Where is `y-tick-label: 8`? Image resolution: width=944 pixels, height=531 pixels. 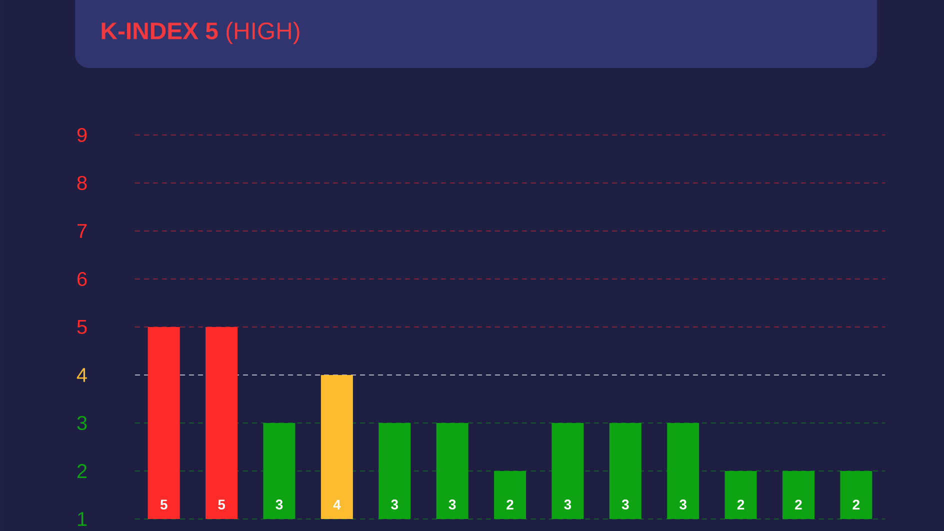
y-tick-label: 8 is located at coordinates (82, 183).